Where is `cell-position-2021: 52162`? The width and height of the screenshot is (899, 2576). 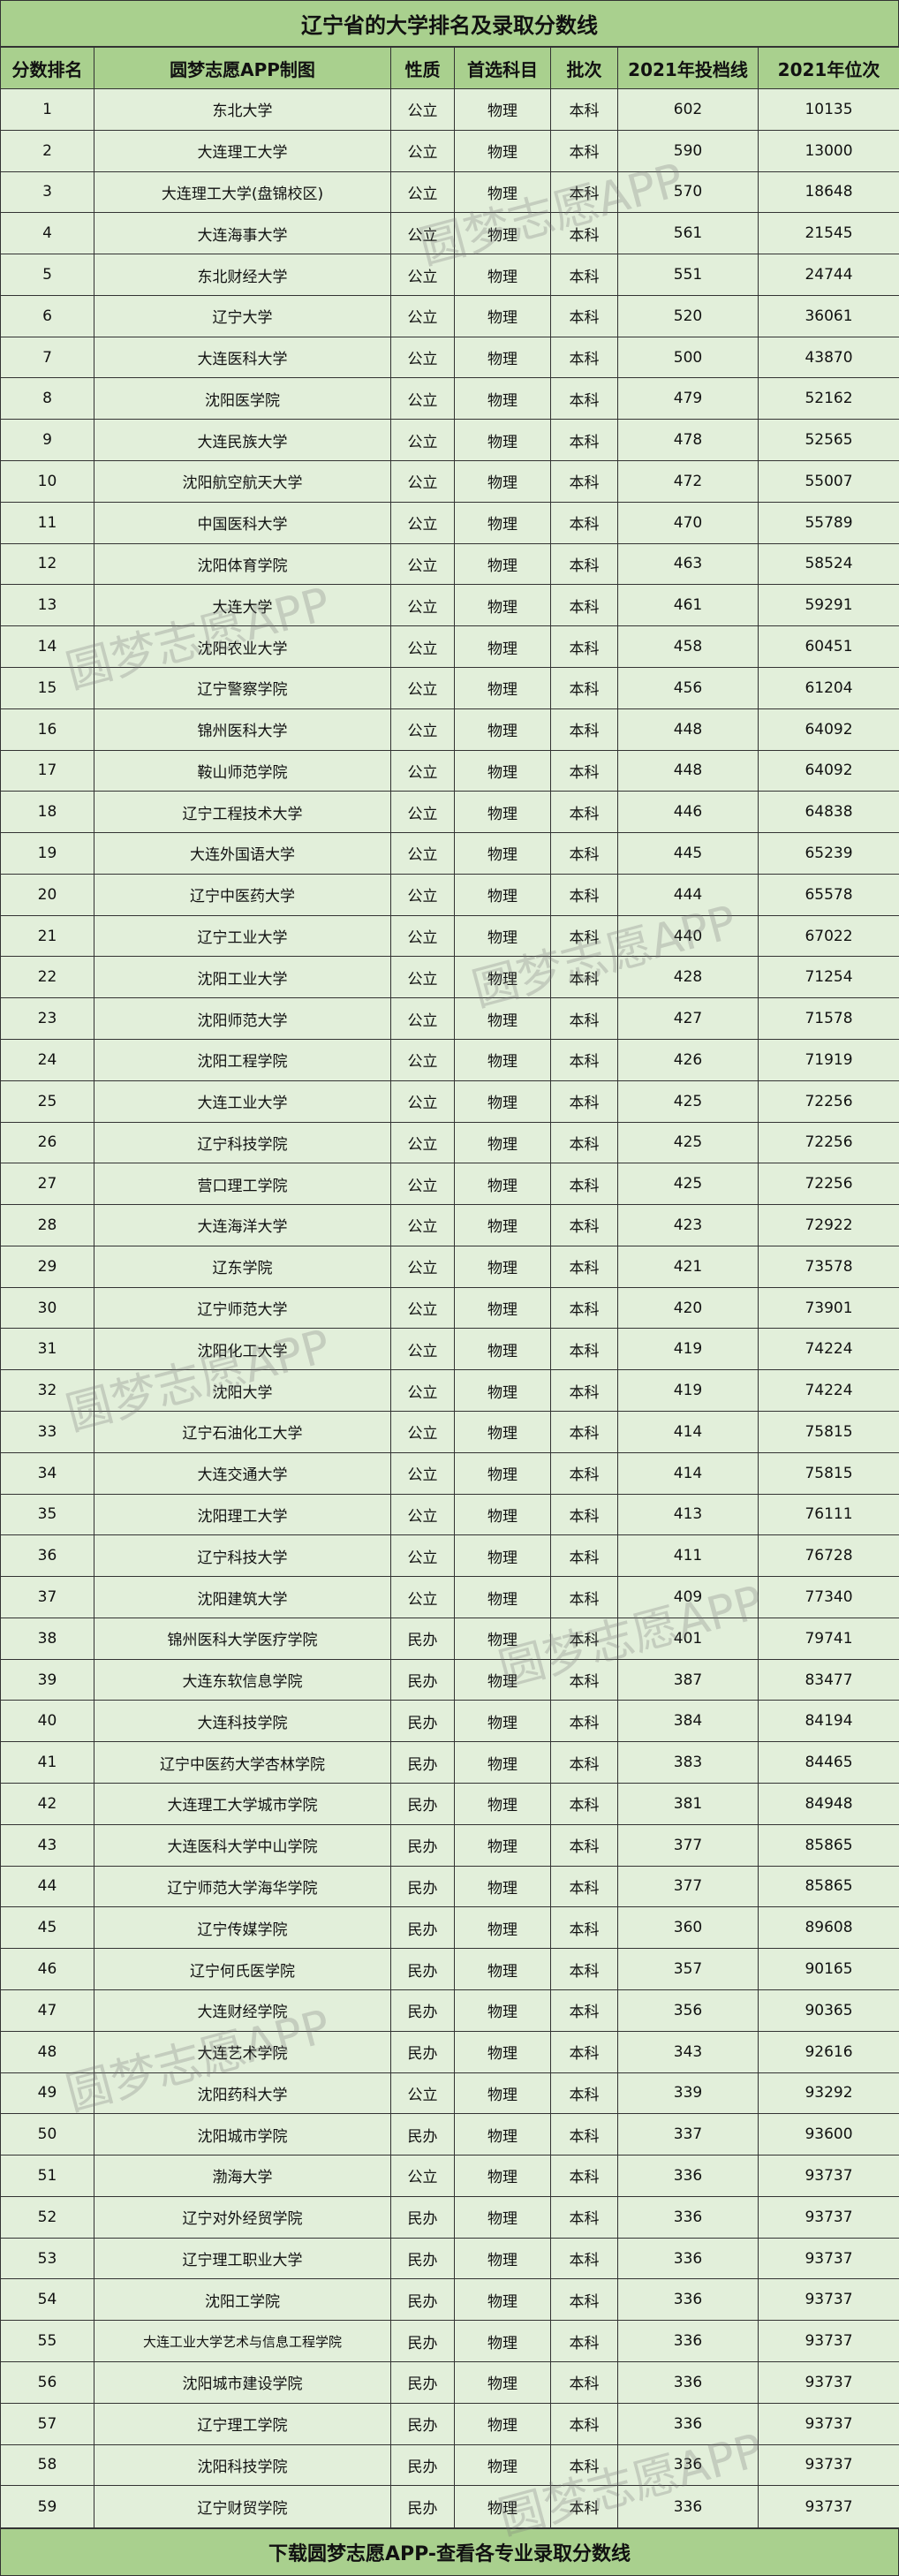 cell-position-2021: 52162 is located at coordinates (828, 399).